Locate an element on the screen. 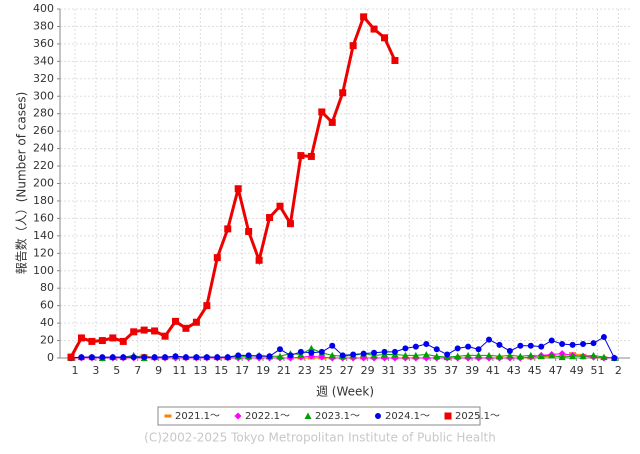 The image size is (640, 454). x-tick-label: 9 is located at coordinates (158, 370).